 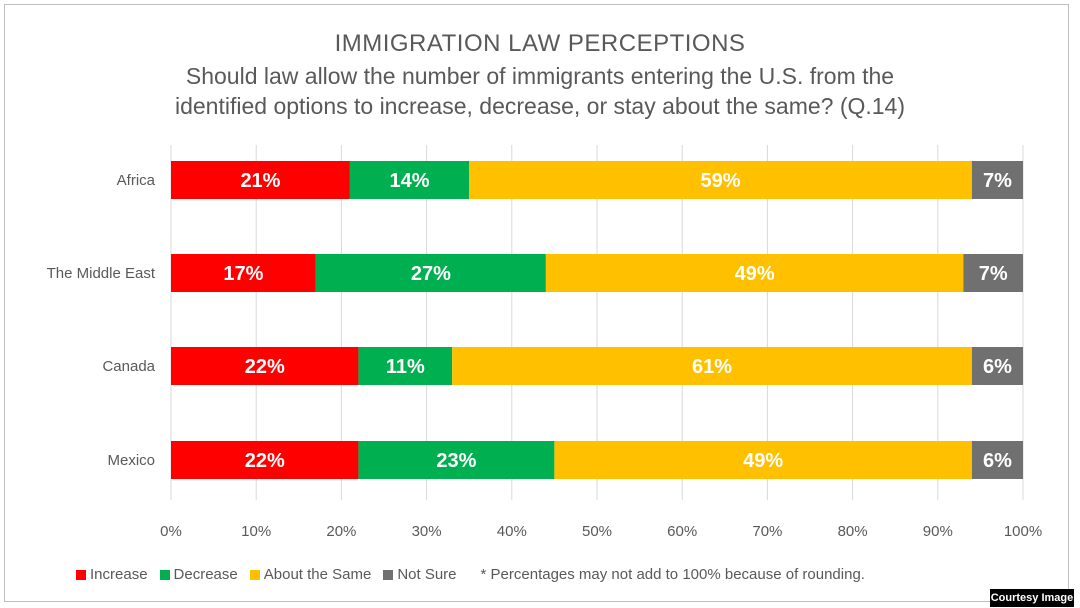 I want to click on data-label: 59%, so click(x=721, y=181).